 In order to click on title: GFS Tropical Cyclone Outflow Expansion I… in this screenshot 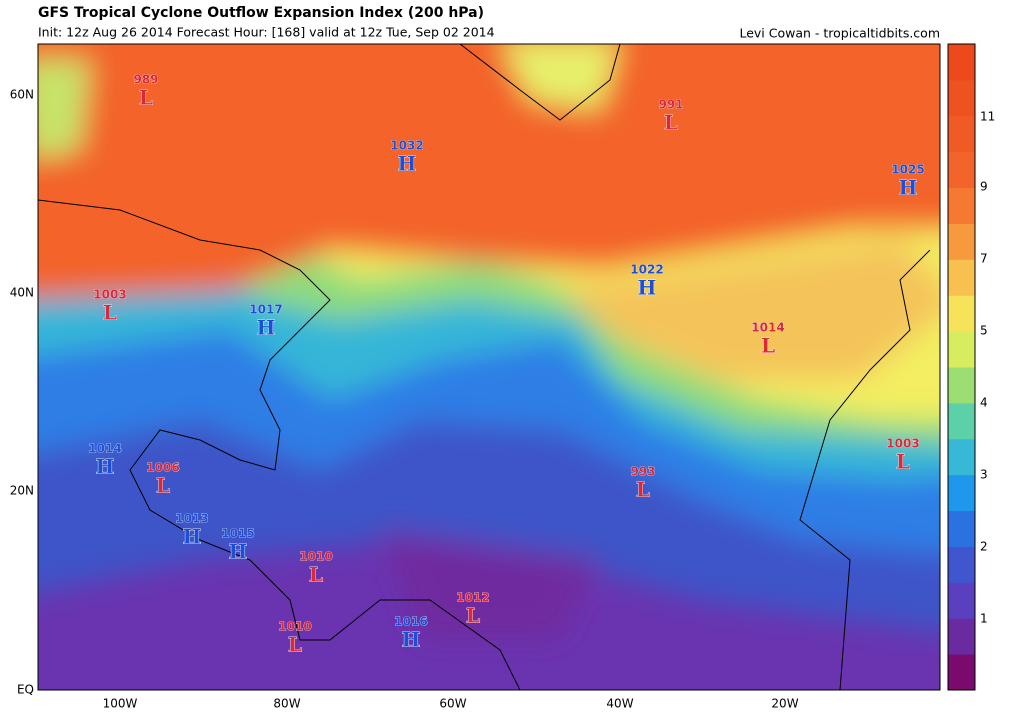, I will do `click(261, 13)`.